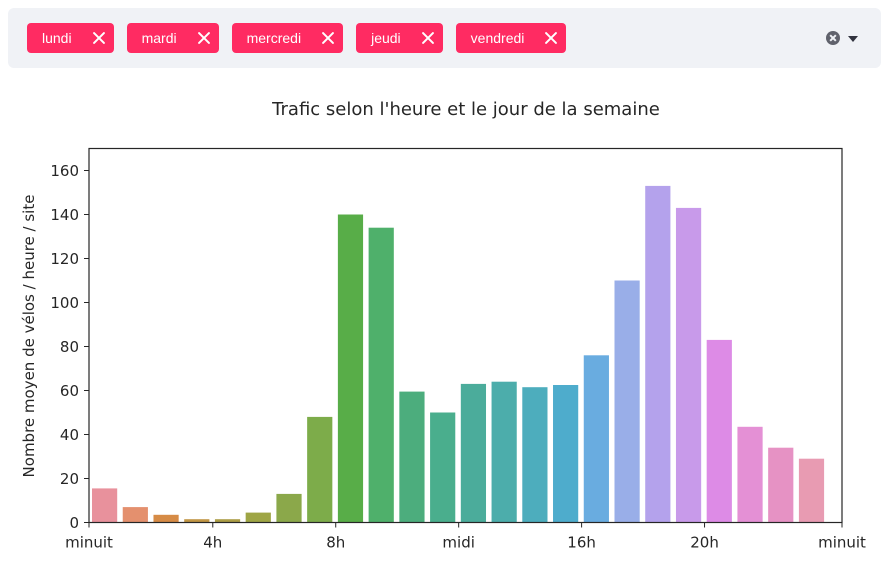  Describe the element at coordinates (64, 303) in the screenshot. I see `y-tick-label: 100` at that location.